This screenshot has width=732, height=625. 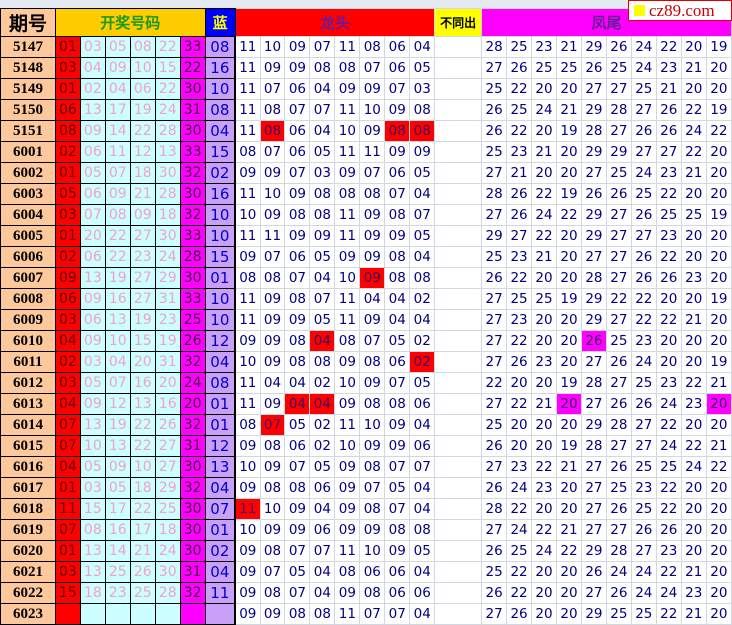 What do you see at coordinates (680, 10) in the screenshot?
I see `watermark-logo: cz89.com` at bounding box center [680, 10].